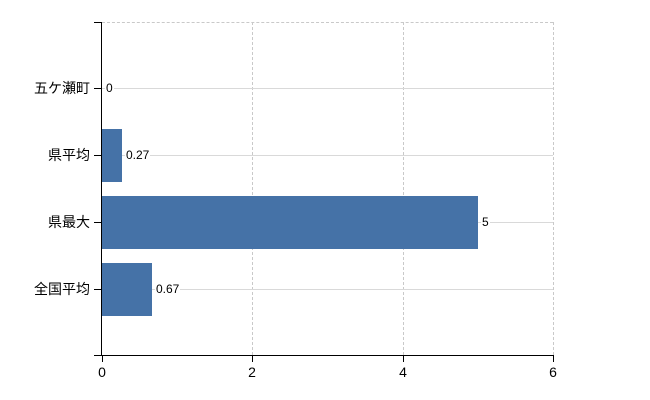 Image resolution: width=650 pixels, height=400 pixels. What do you see at coordinates (327, 22) in the screenshot?
I see `plot-top-border` at bounding box center [327, 22].